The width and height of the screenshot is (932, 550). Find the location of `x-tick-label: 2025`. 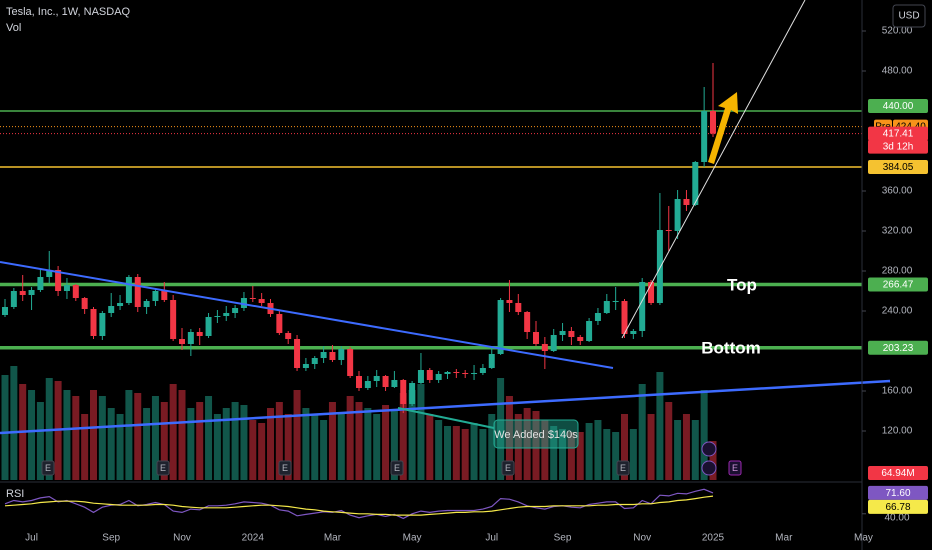

x-tick-label: 2025 is located at coordinates (713, 538).